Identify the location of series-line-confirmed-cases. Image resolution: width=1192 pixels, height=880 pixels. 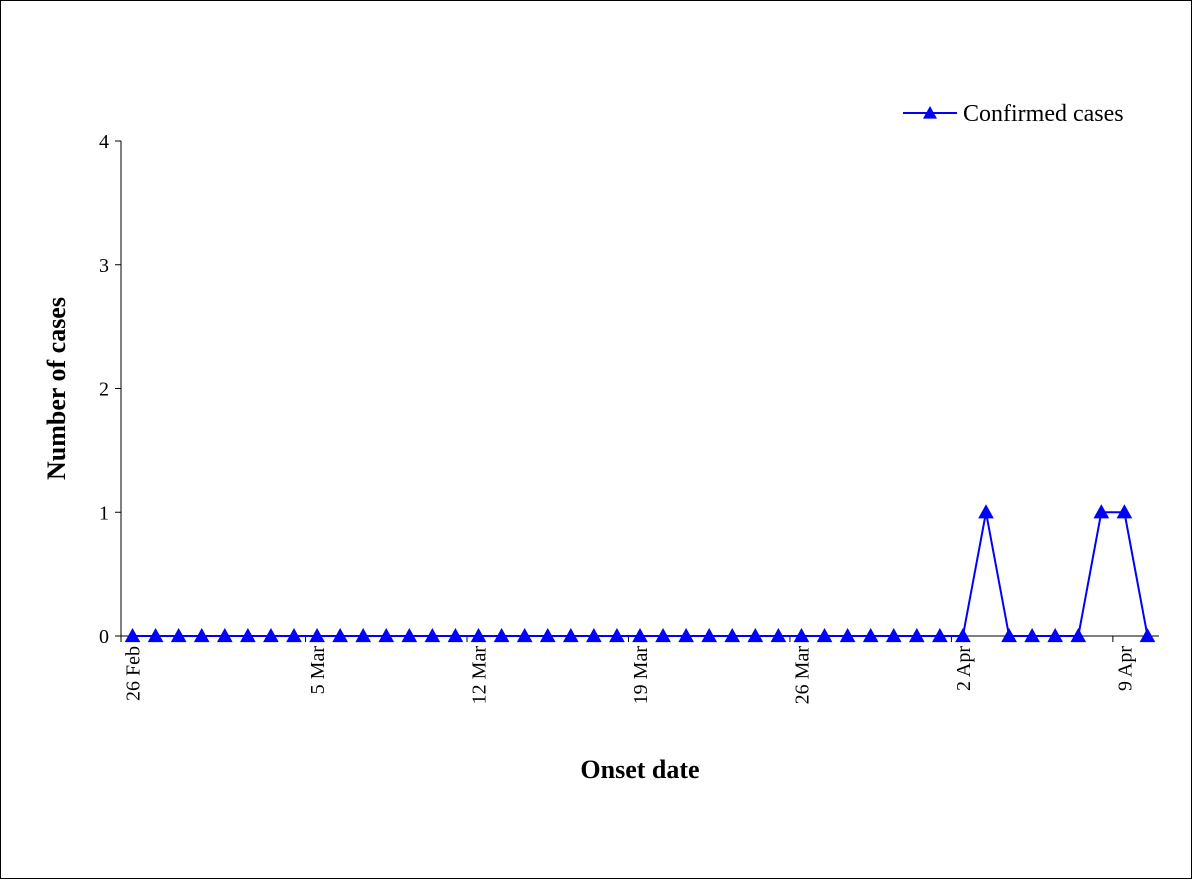
(640, 574).